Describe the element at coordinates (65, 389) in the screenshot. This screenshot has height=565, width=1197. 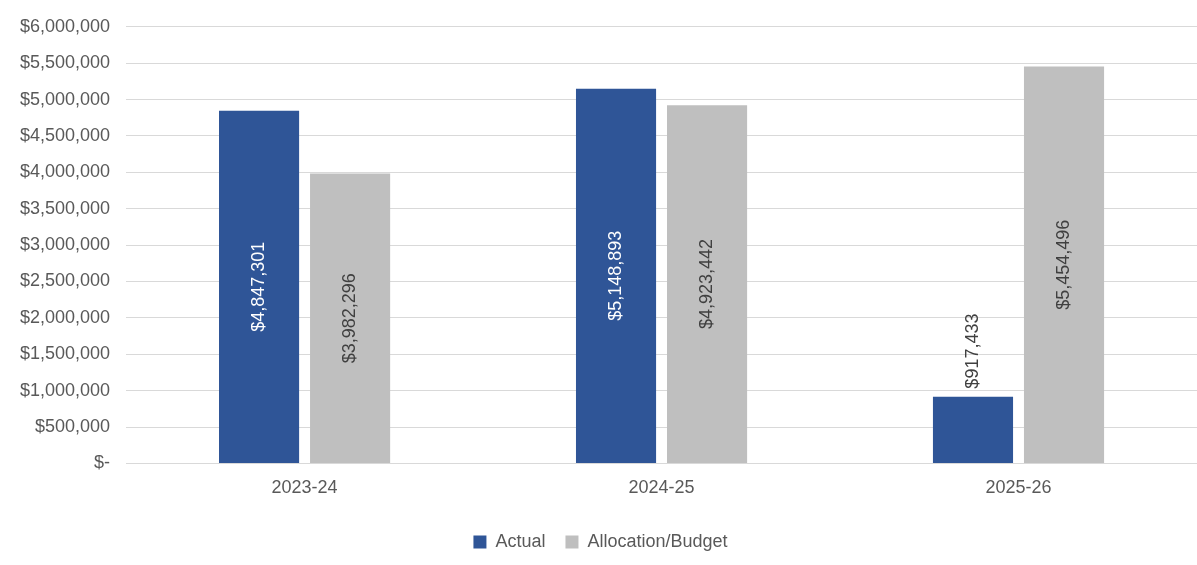
I see `y-tick-label: $1,000,000` at that location.